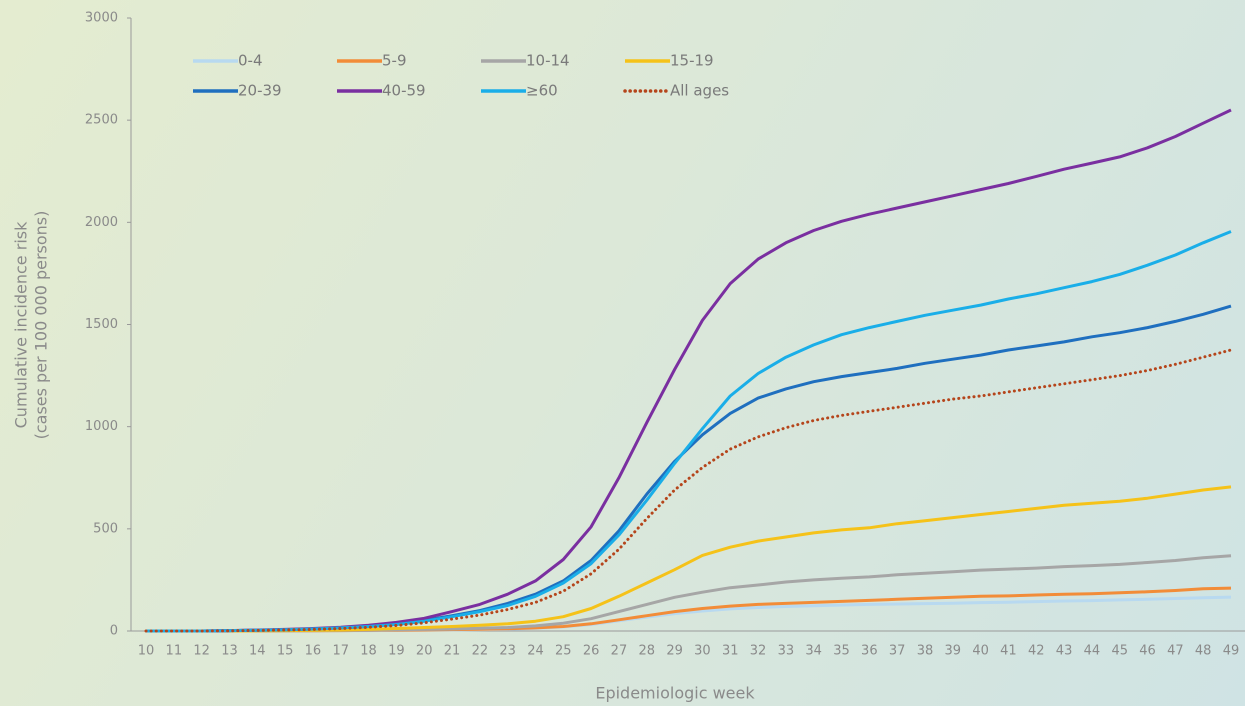 This screenshot has width=1245, height=706. What do you see at coordinates (101, 222) in the screenshot?
I see `y-tick-label: 2000` at bounding box center [101, 222].